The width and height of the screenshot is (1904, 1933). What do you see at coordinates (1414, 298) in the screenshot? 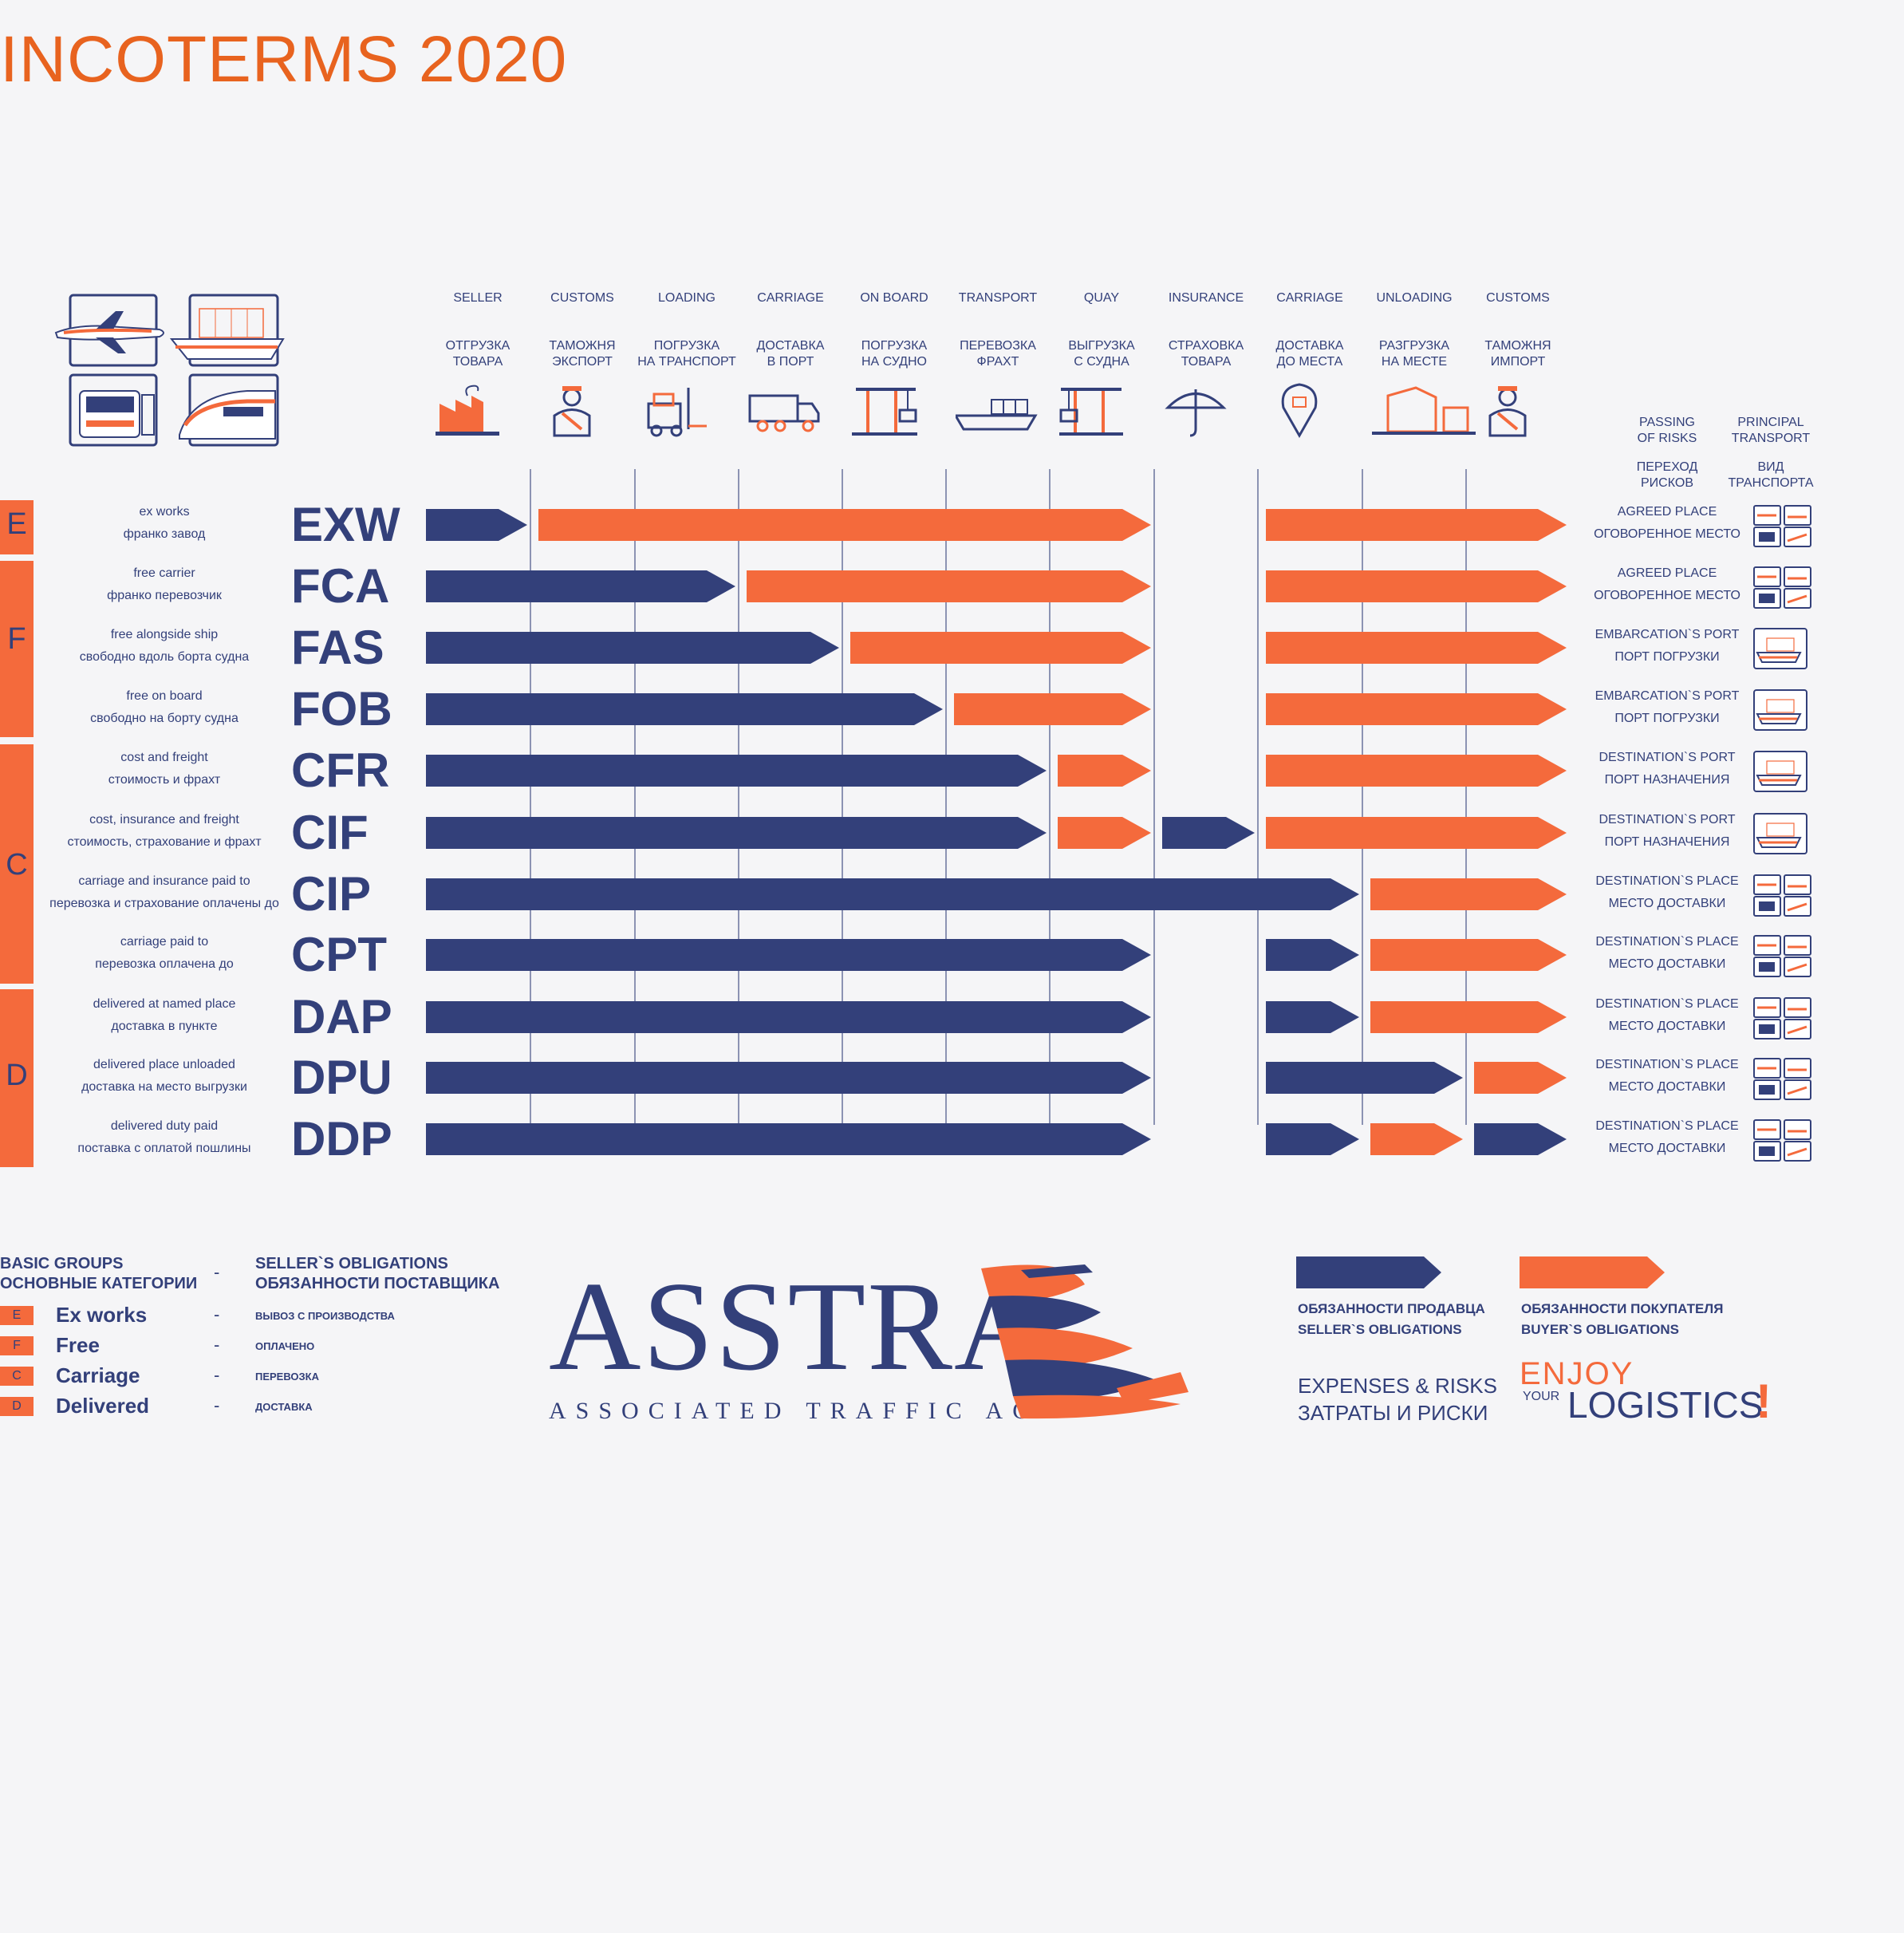
I see `step-label-en: UNLOADING` at bounding box center [1414, 298].